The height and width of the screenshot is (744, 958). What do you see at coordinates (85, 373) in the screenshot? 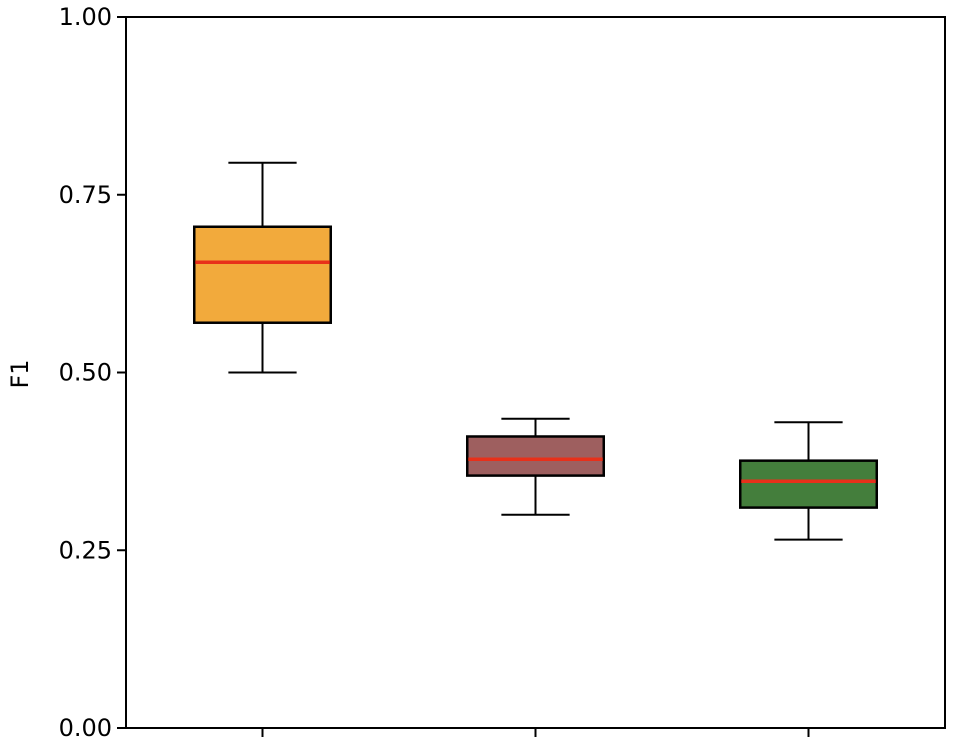
I see `y-tick-label: 0.50` at bounding box center [85, 373].